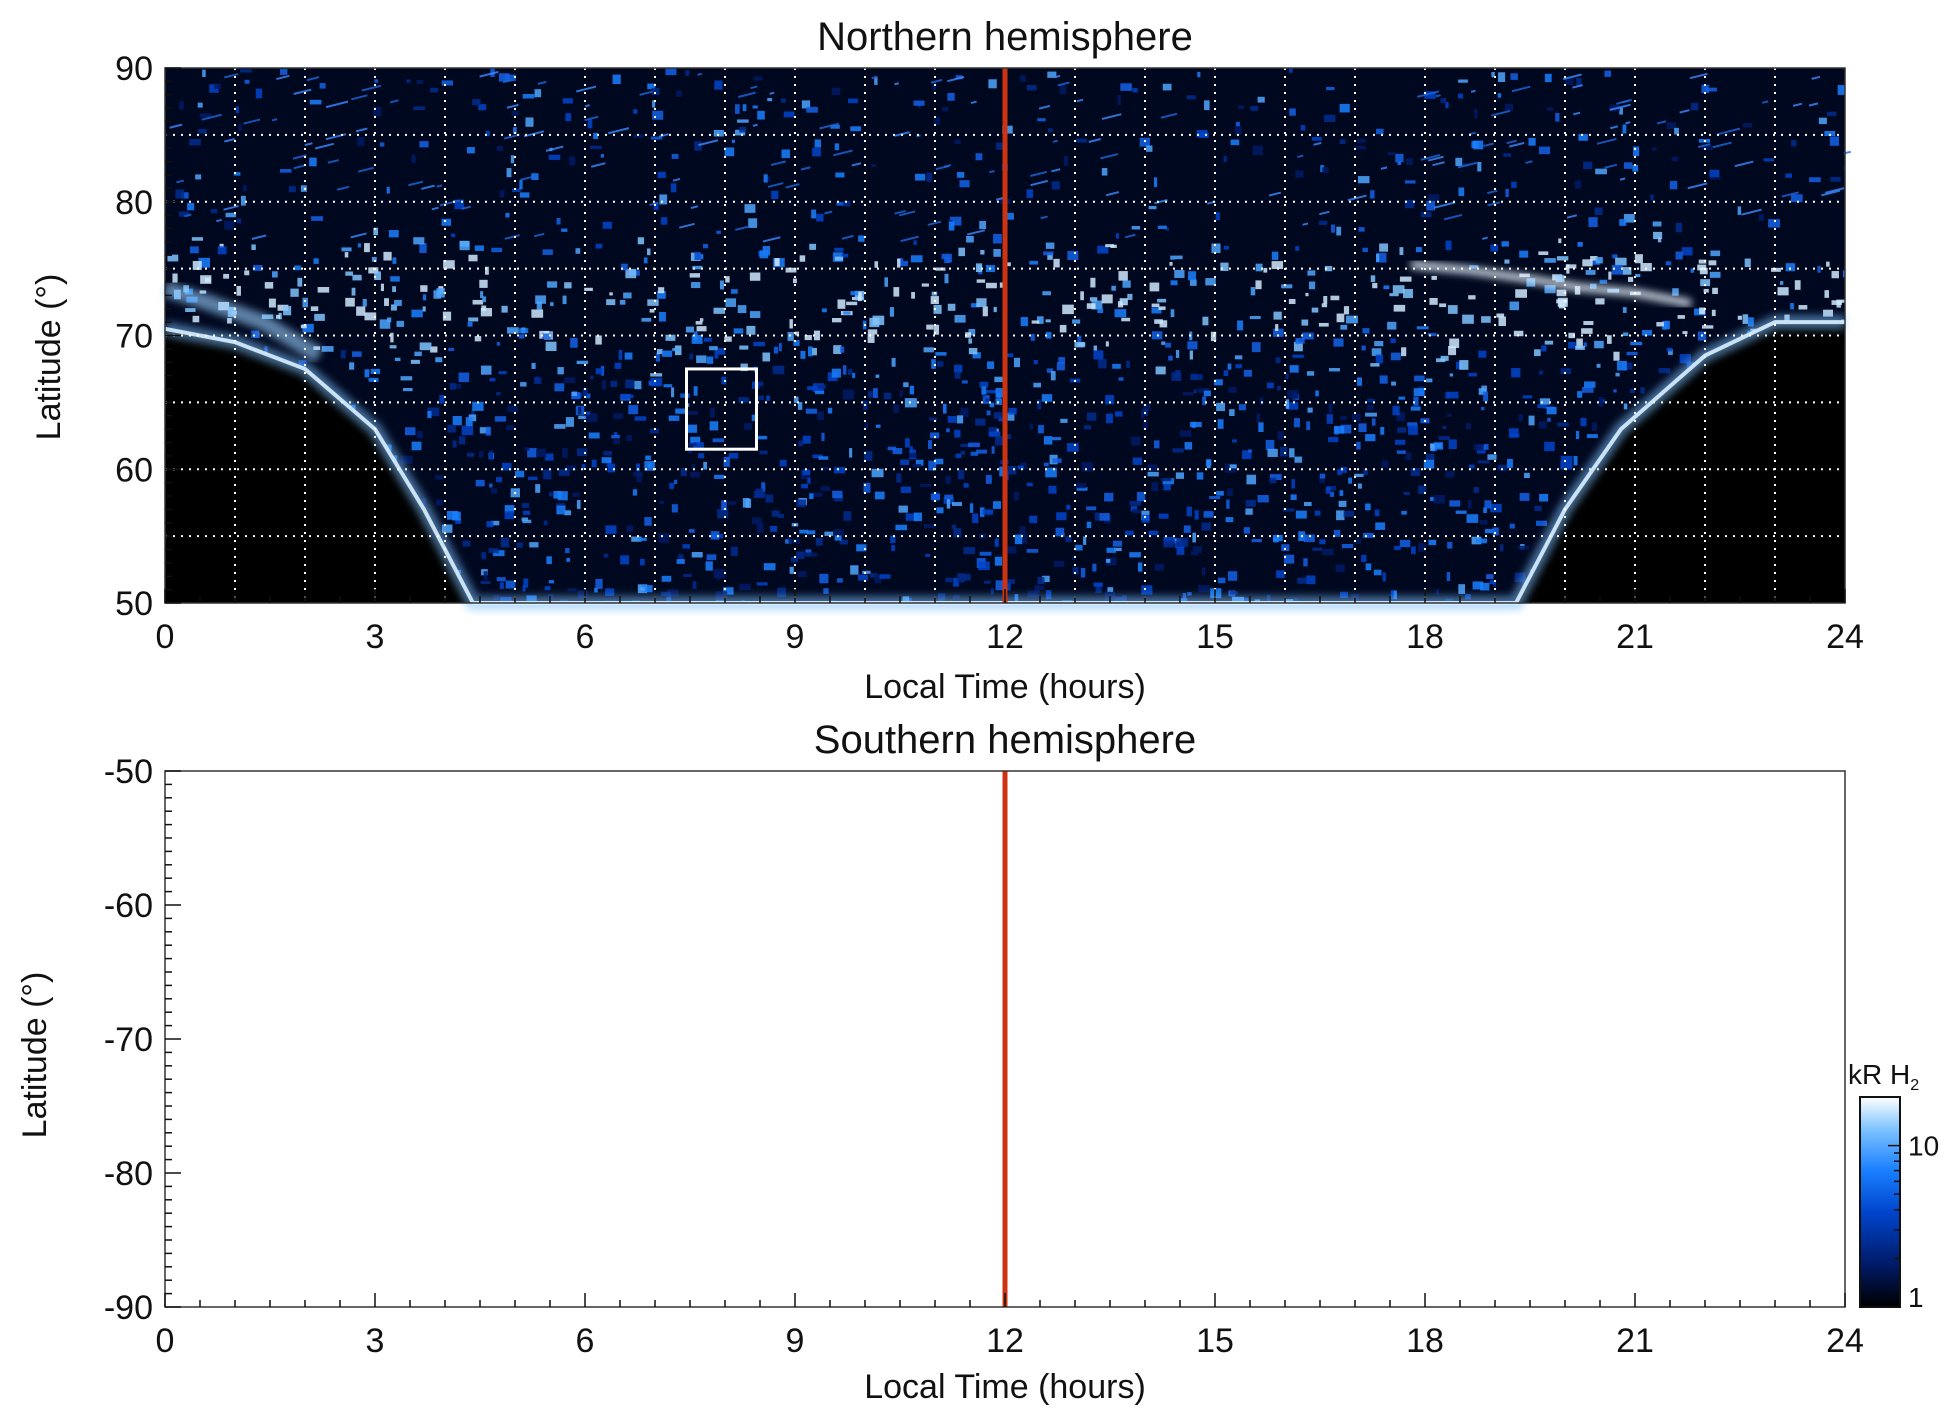  Describe the element at coordinates (1425, 1341) in the screenshot. I see `x-tick-label: 18` at that location.